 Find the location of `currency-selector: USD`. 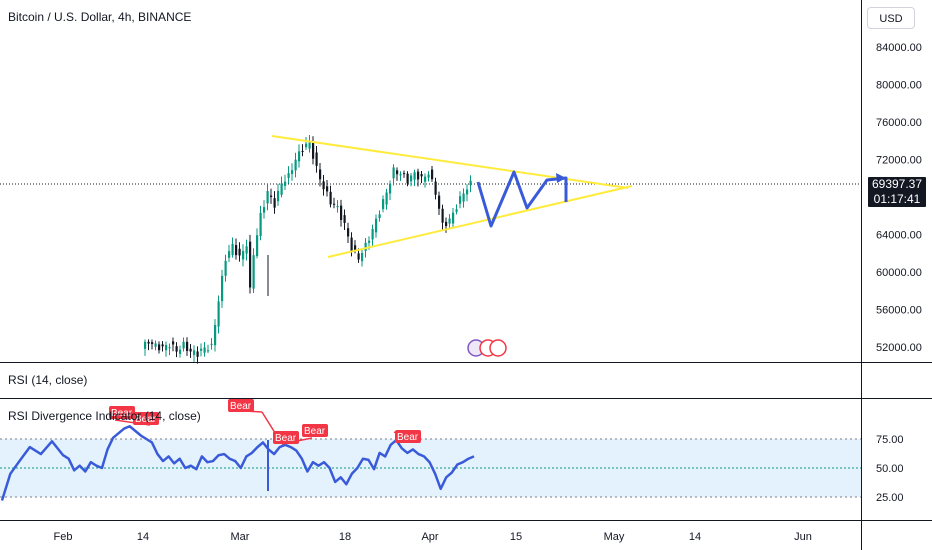

currency-selector: USD is located at coordinates (891, 18).